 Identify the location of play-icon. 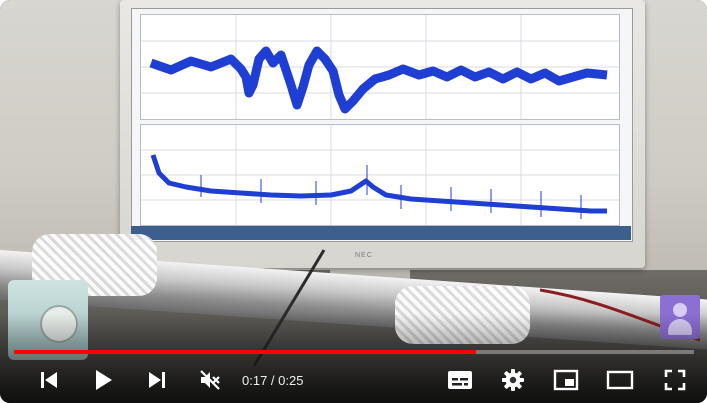
(104, 380).